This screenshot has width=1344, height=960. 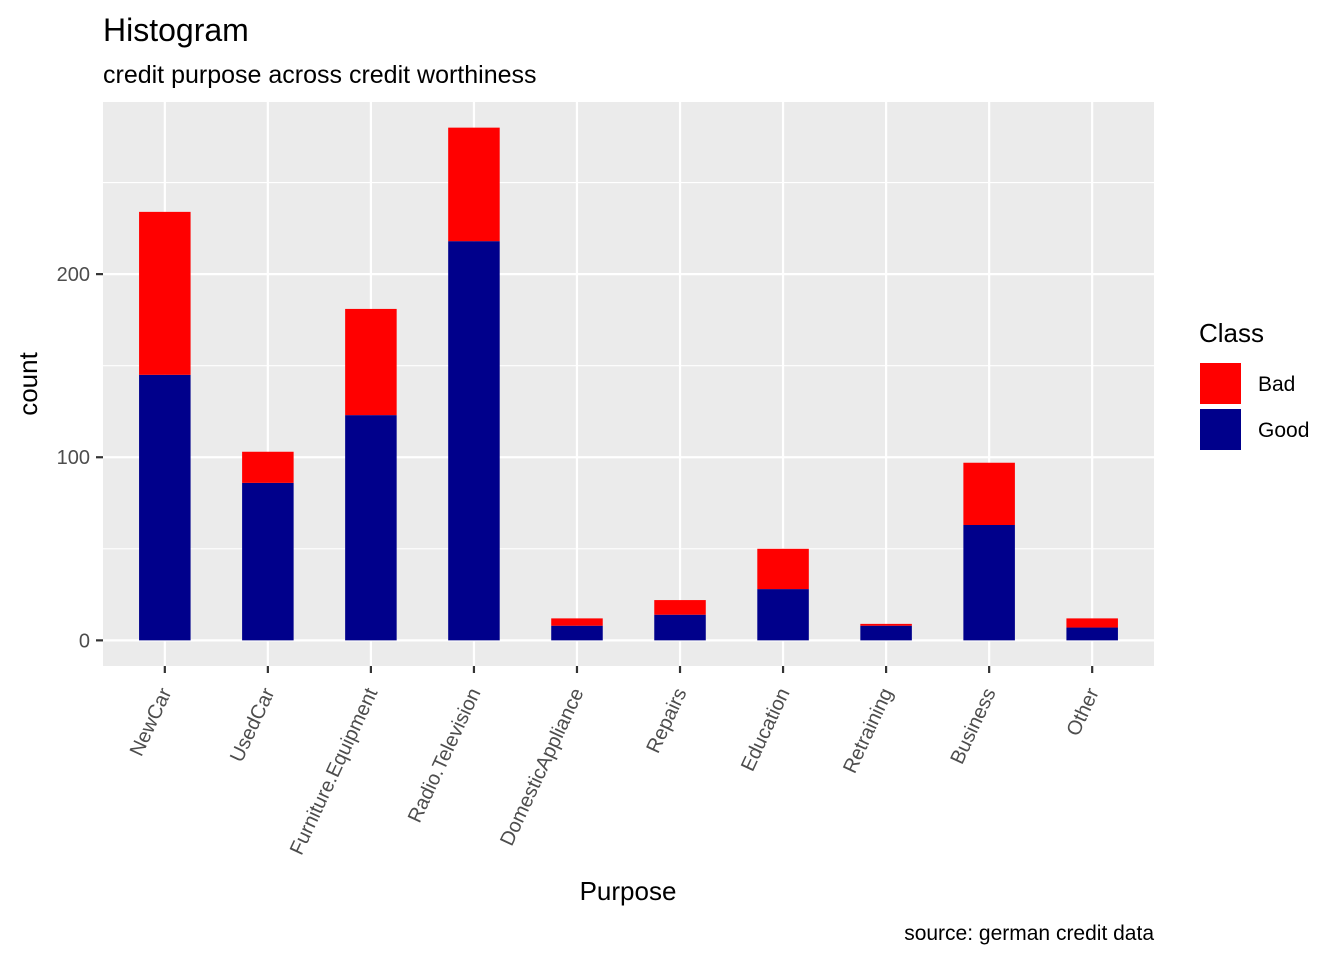 I want to click on legend-label-good: Good, so click(x=1283, y=430).